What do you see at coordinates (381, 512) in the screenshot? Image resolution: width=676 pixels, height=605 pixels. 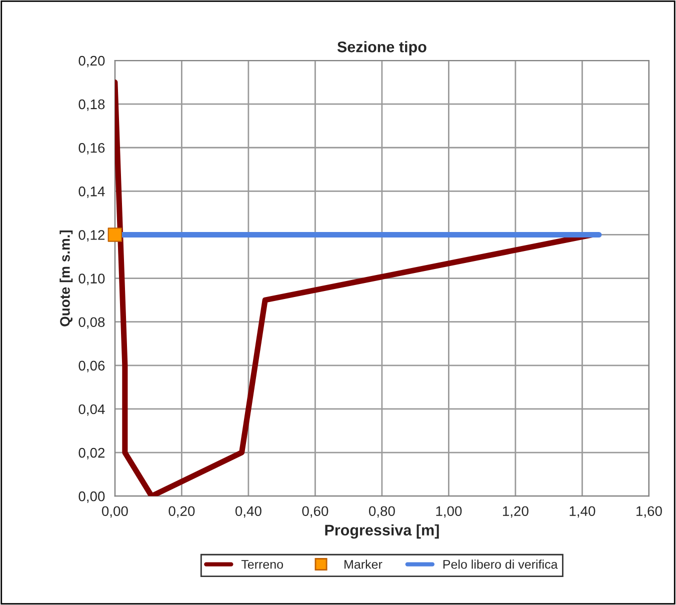 I see `x-tick-label: 0,80` at bounding box center [381, 512].